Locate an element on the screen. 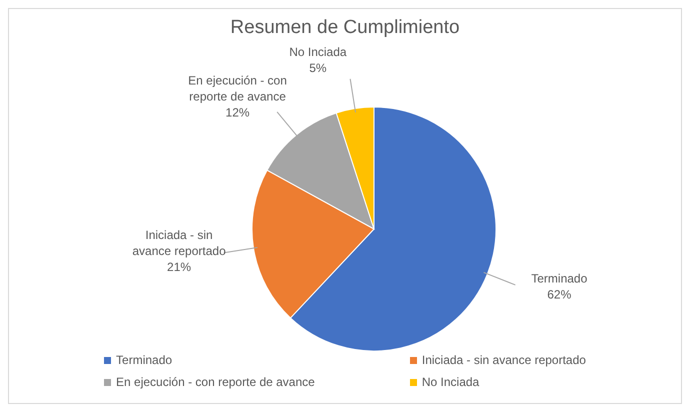  data-label: 12% is located at coordinates (238, 112).